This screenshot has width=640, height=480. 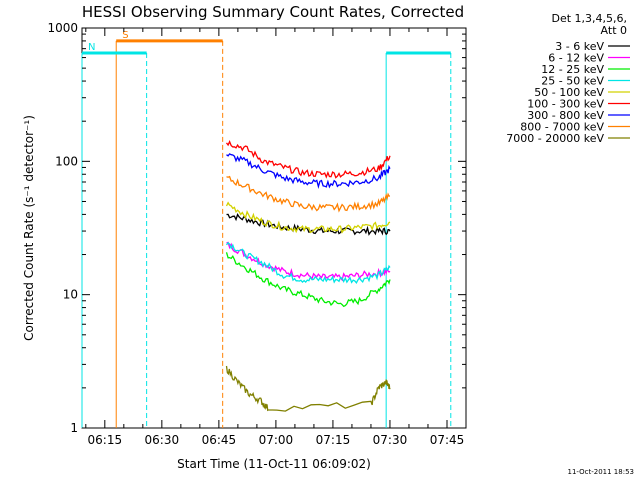 I want to click on legend-label: 7000 - 20000 keV, so click(x=555, y=138).